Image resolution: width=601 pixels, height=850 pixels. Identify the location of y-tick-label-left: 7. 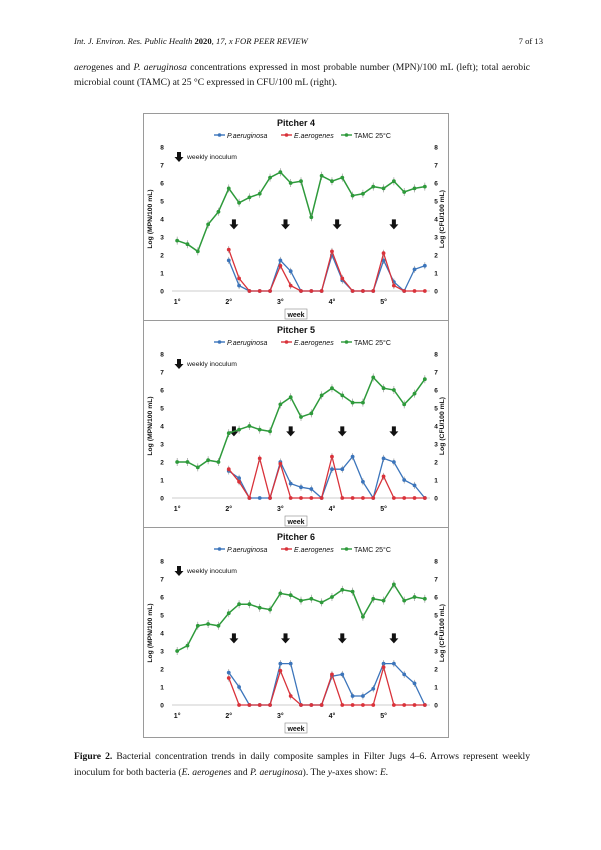
(162, 166).